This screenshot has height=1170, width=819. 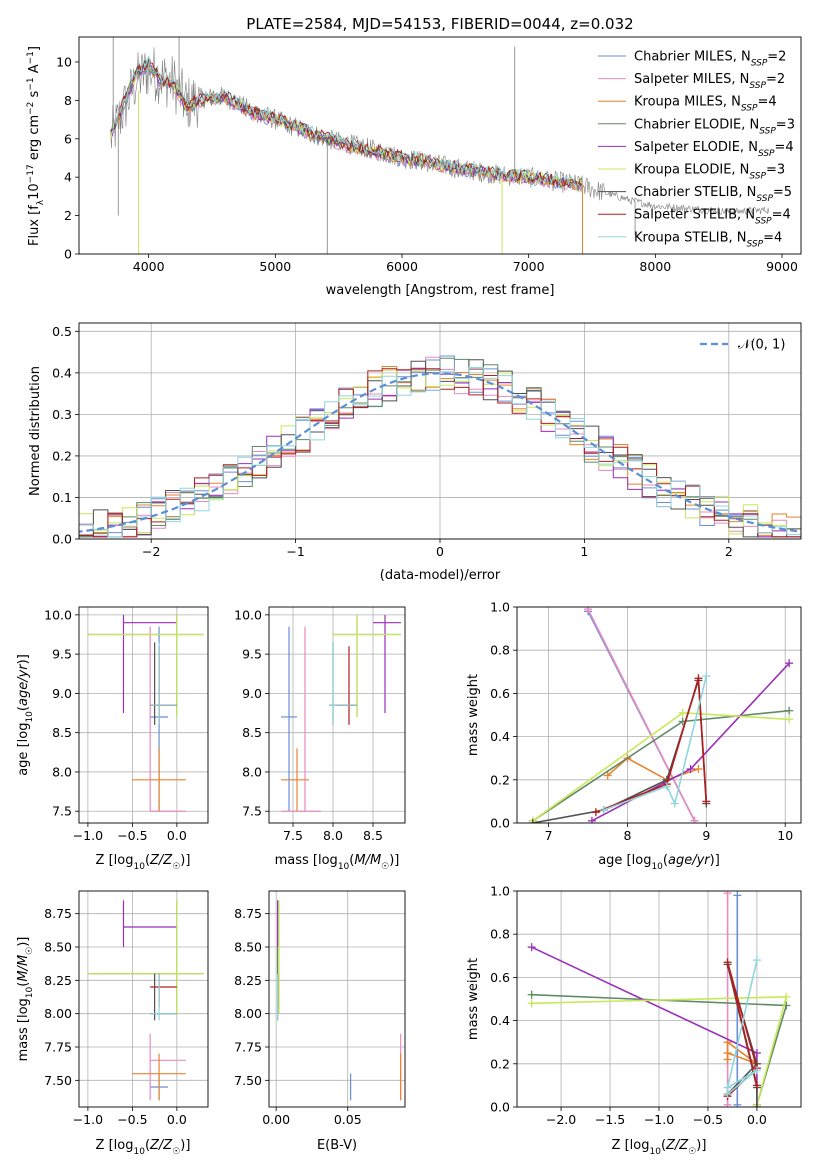 I want to click on y-tick-label: 0.5, so click(x=62, y=331).